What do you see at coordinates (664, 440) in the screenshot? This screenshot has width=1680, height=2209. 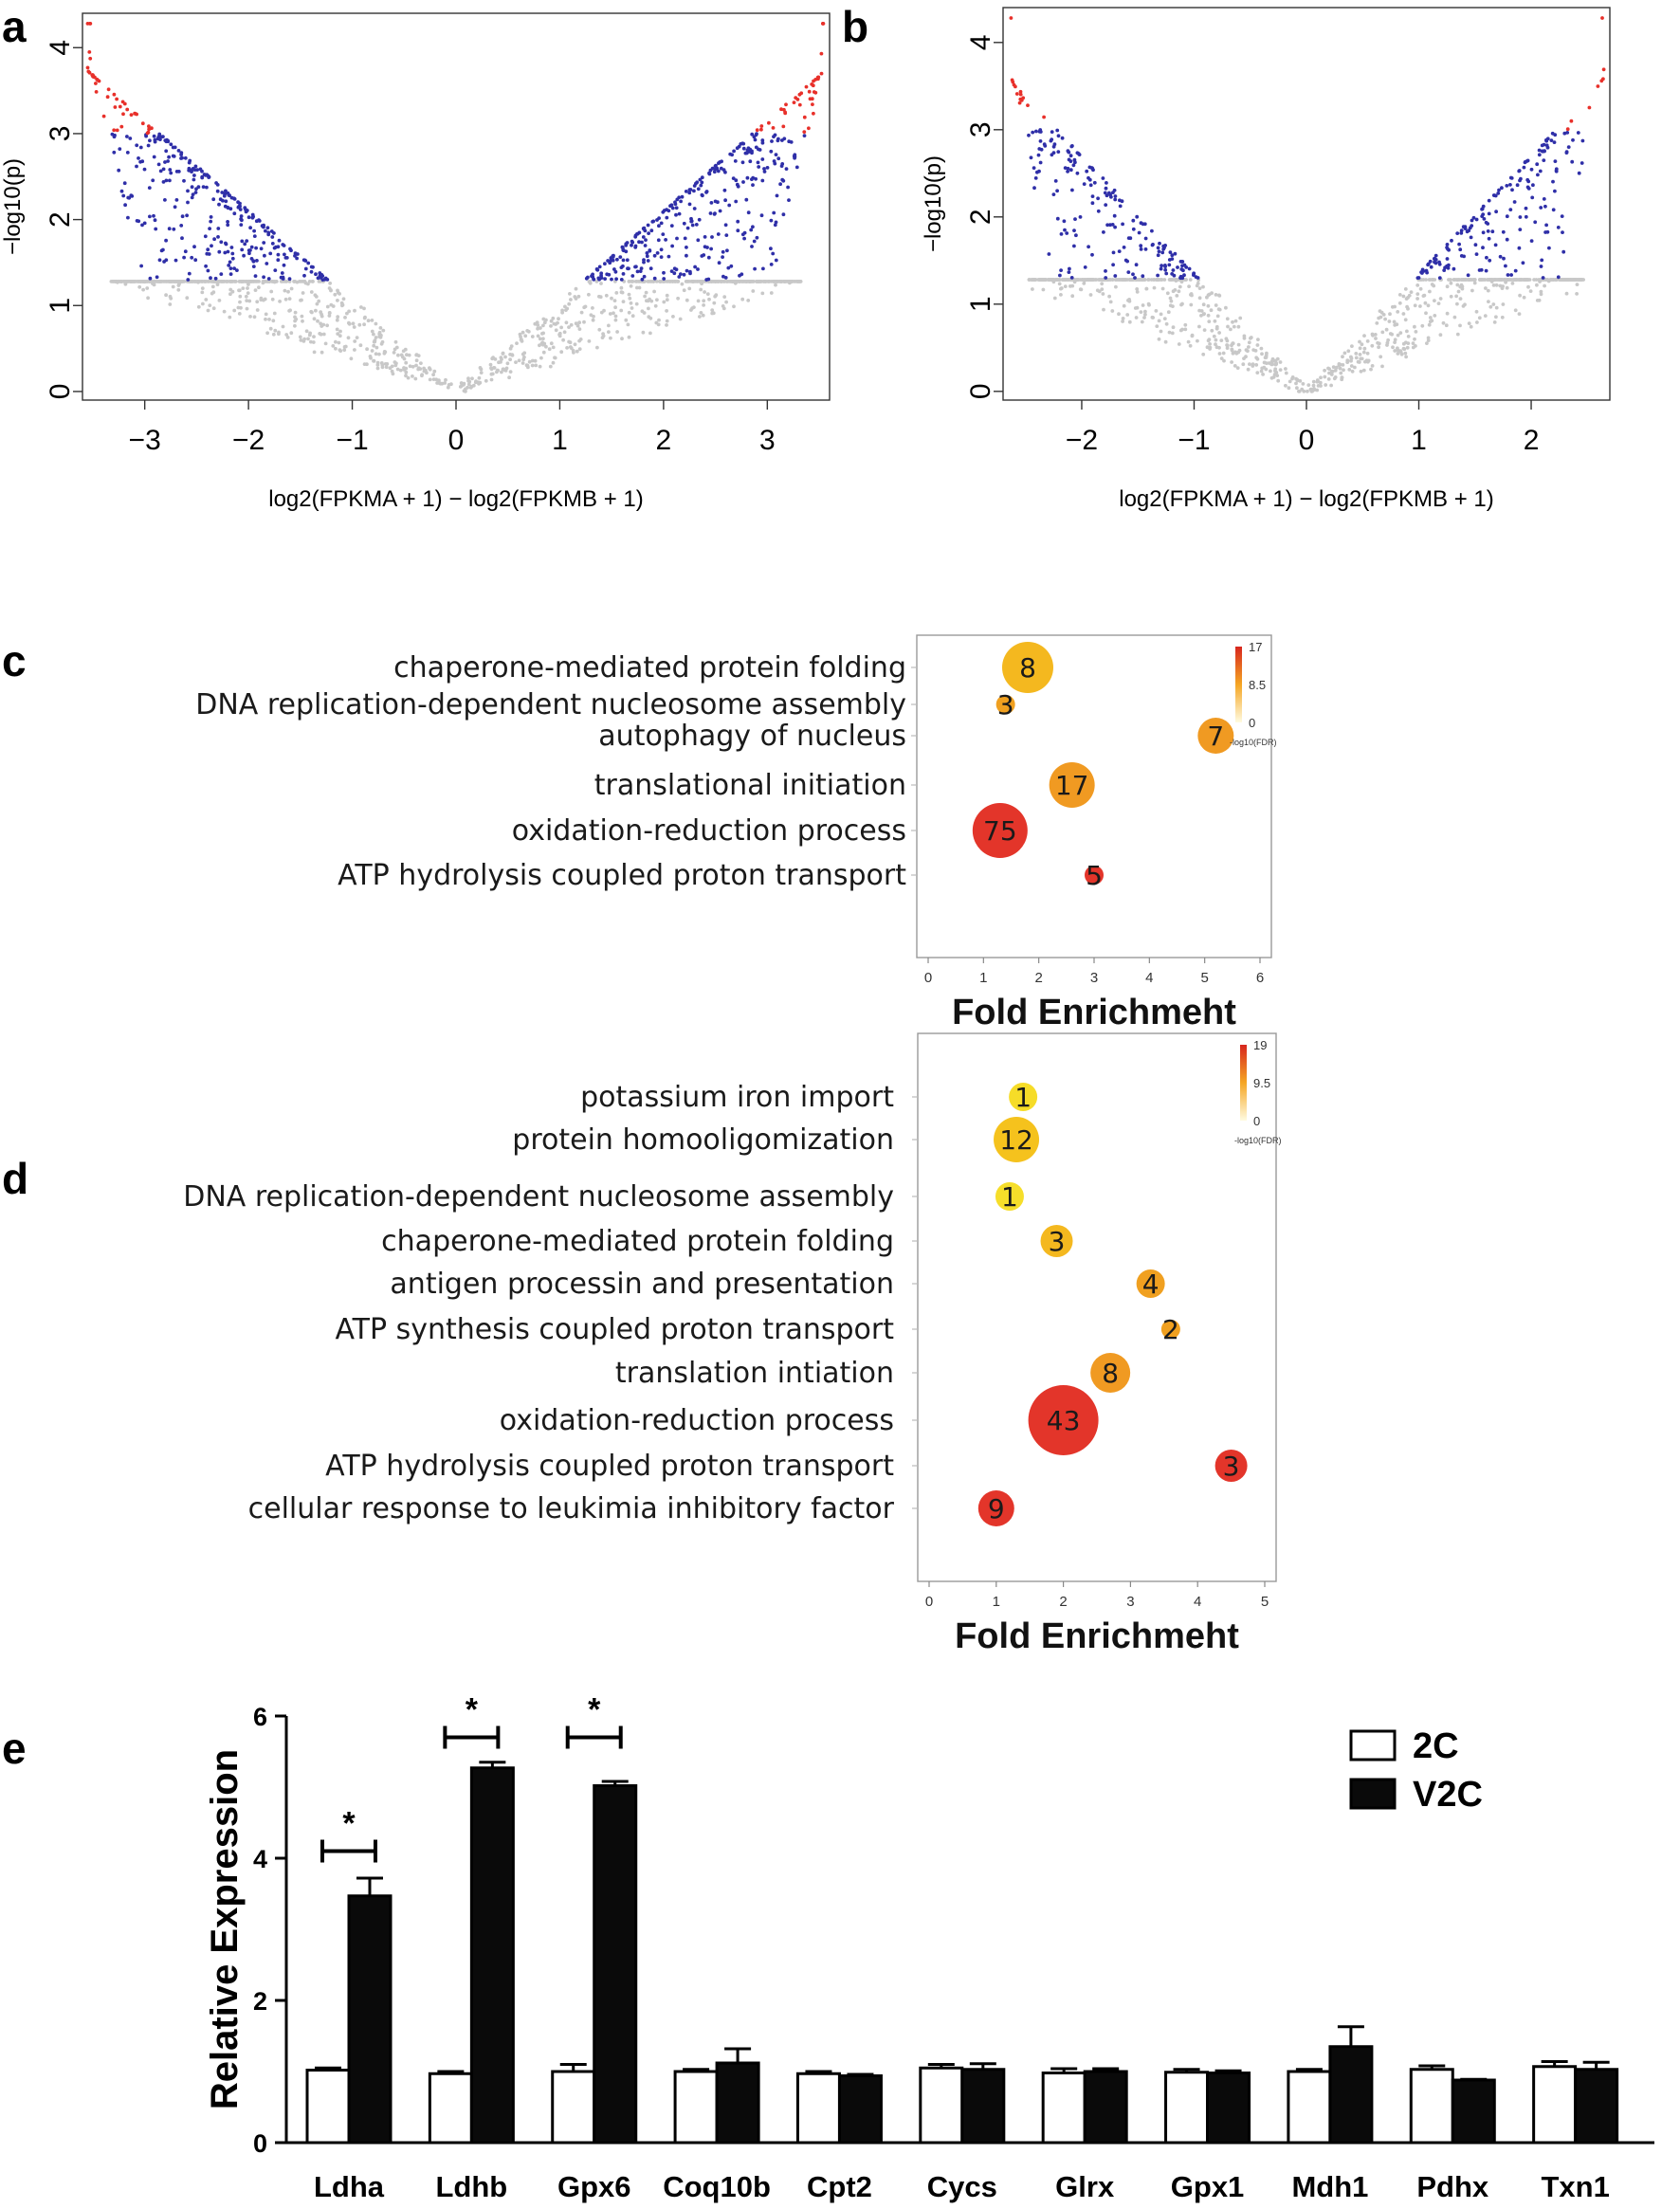 I see `x-tick-label: 2` at bounding box center [664, 440].